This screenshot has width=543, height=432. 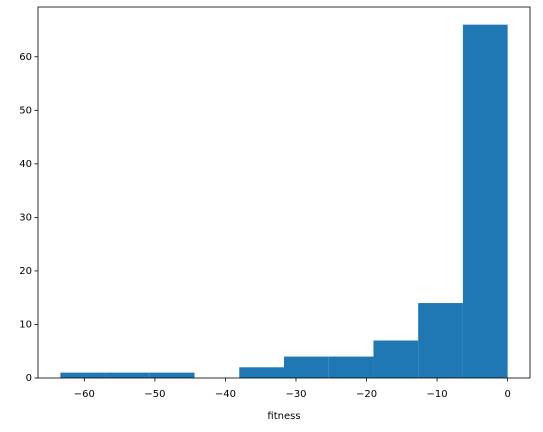 What do you see at coordinates (25, 271) in the screenshot?
I see `y-tick-label: 20` at bounding box center [25, 271].